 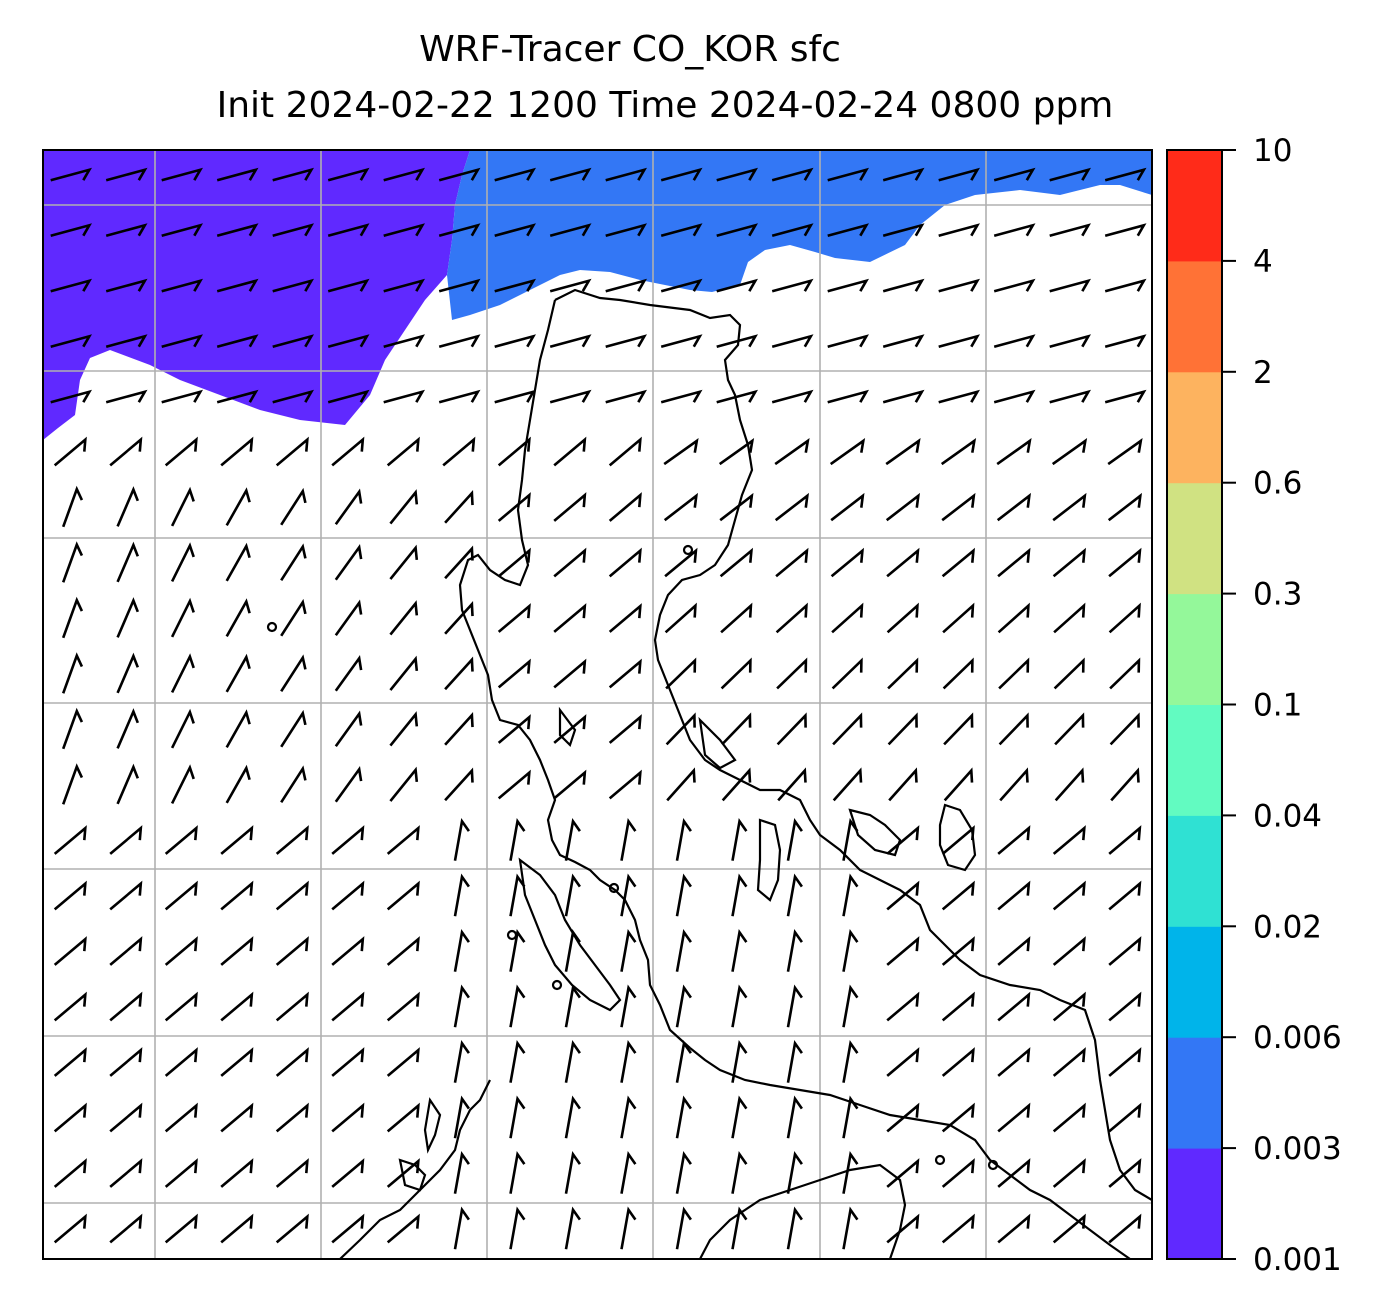 What do you see at coordinates (1287, 927) in the screenshot?
I see `colorbar-tick-label: 0.02` at bounding box center [1287, 927].